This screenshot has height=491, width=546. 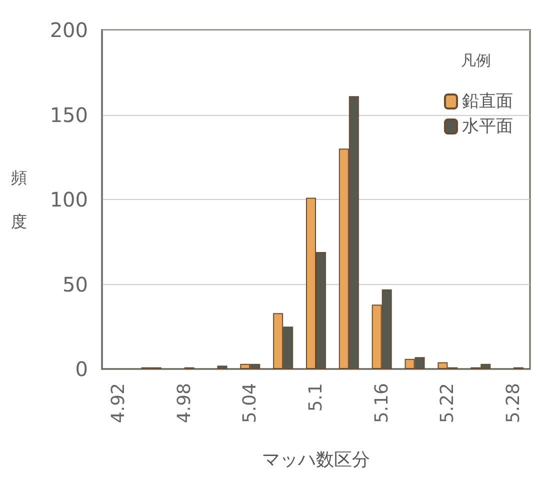 I want to click on text: 頻度, so click(x=19, y=199).